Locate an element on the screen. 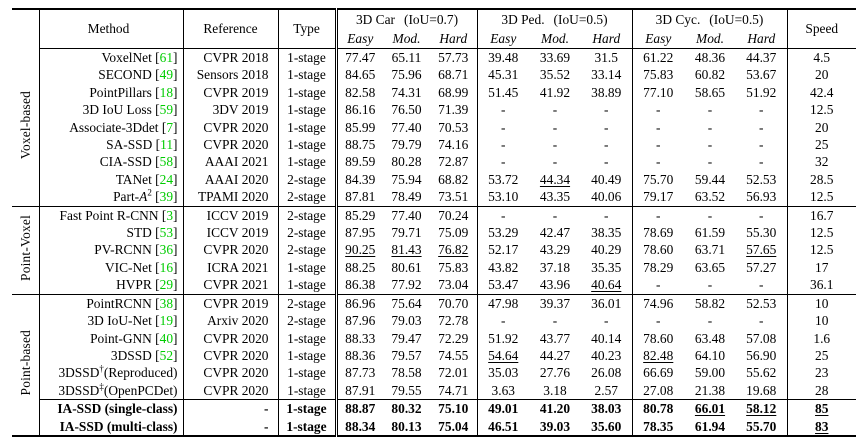 This screenshot has height=437, width=861. cell-cyc-hard: 55.70 is located at coordinates (762, 426).